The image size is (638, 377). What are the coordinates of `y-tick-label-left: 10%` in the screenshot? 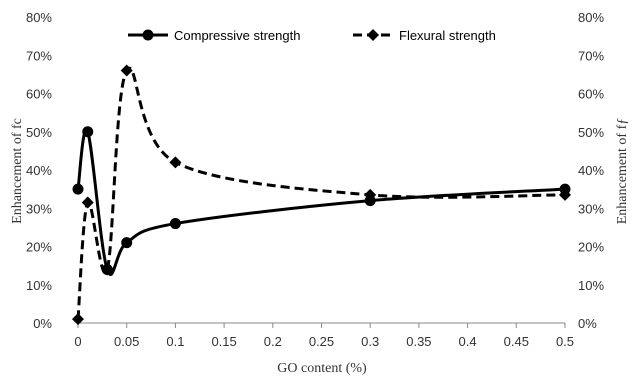 It's located at (39, 285).